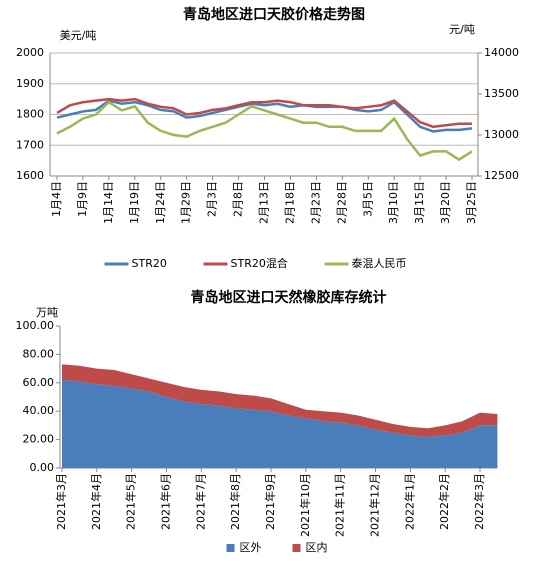 The height and width of the screenshot is (561, 537). Describe the element at coordinates (479, 501) in the screenshot. I see `x-tick-label: 2022年3月` at that location.